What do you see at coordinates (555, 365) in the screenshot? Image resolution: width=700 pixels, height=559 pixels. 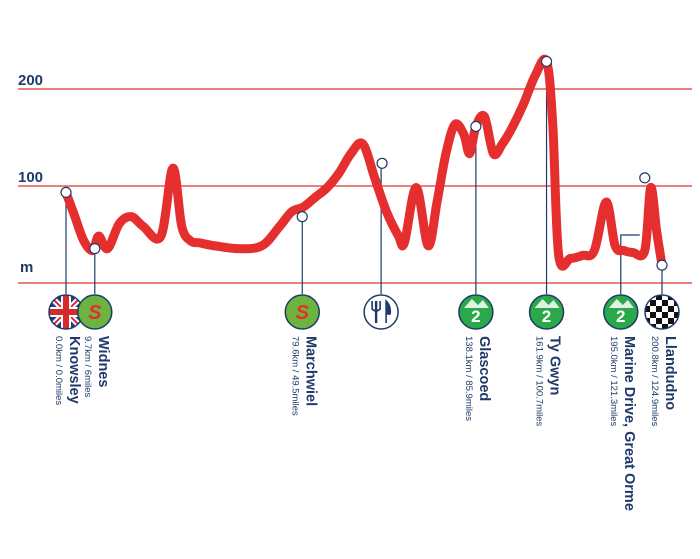 I see `waypoint-name: Ty Gwyn` at bounding box center [555, 365].